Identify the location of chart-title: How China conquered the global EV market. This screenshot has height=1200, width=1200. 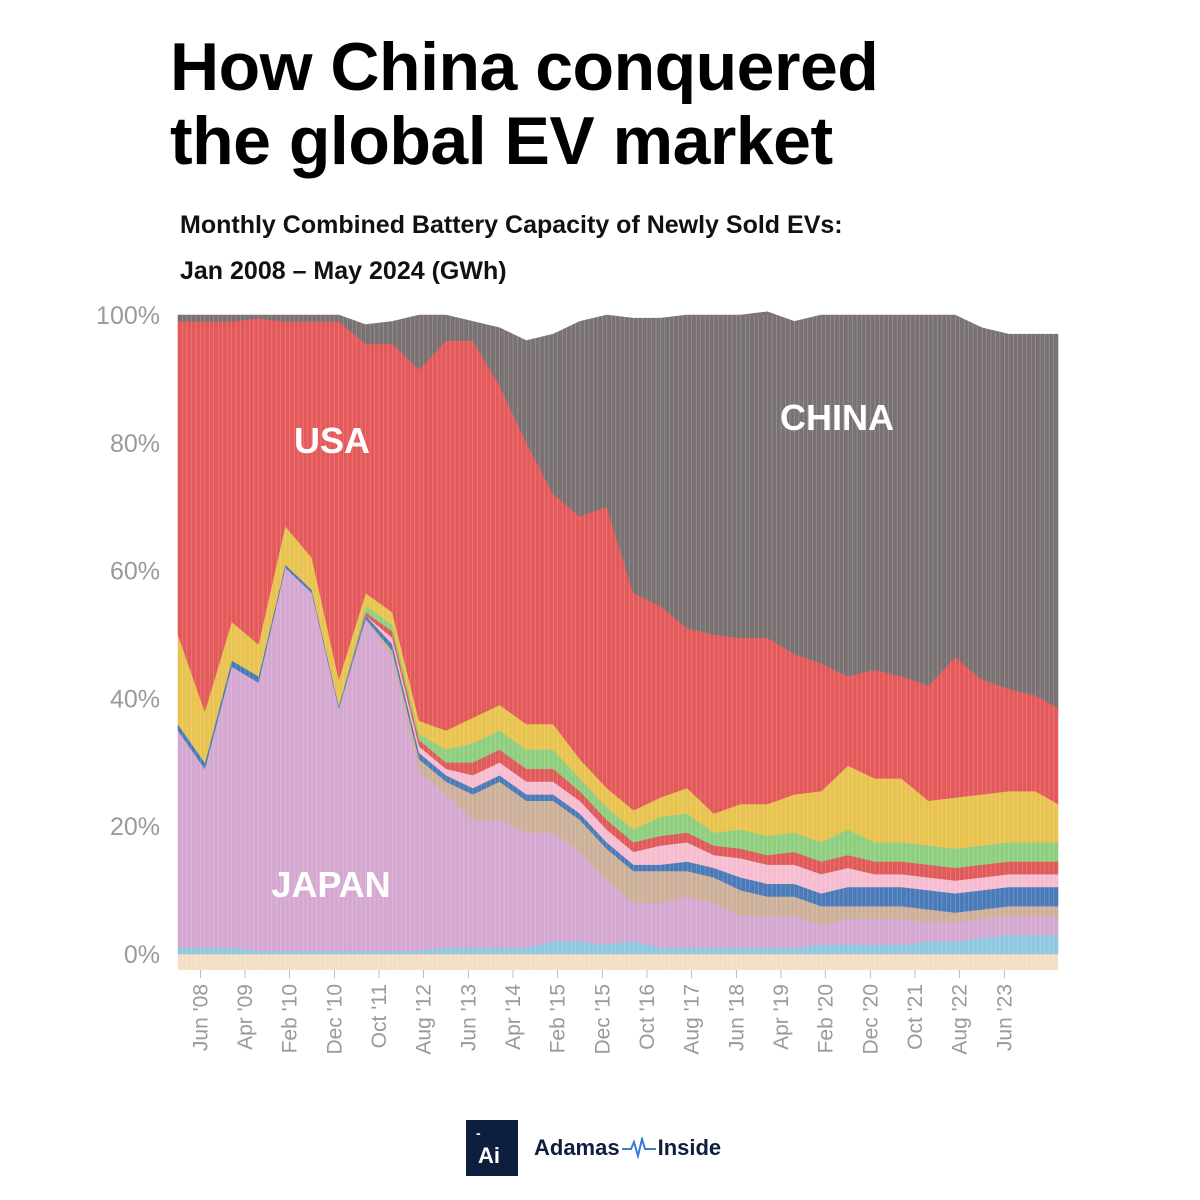
(650, 104).